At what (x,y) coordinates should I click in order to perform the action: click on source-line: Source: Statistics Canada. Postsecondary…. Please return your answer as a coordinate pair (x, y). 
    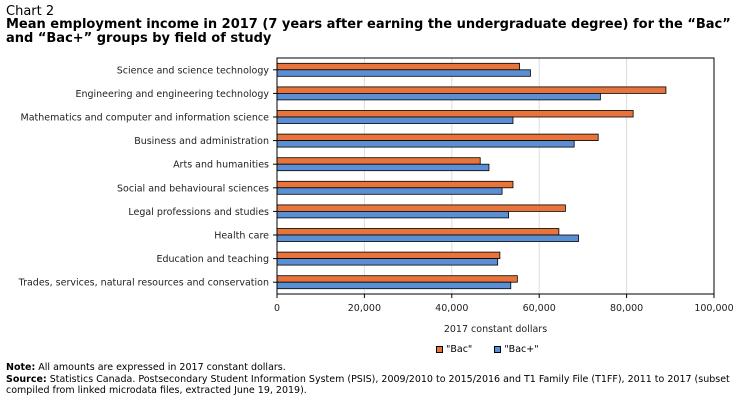
    Looking at the image, I should click on (375, 385).